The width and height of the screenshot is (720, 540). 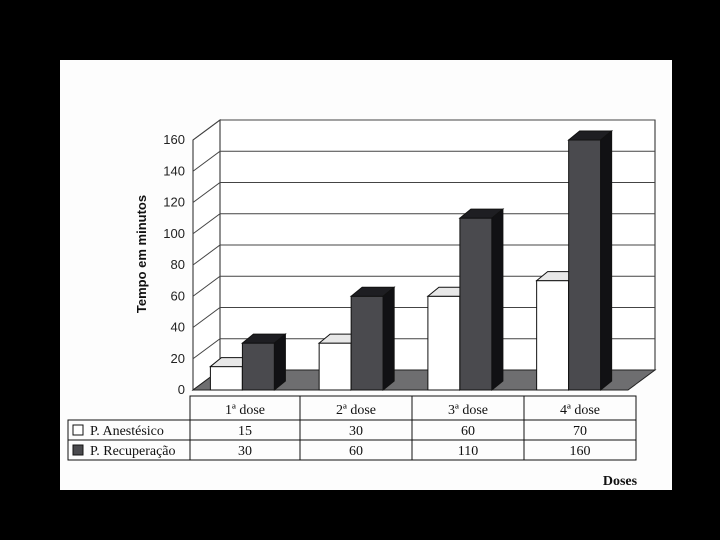 What do you see at coordinates (620, 481) in the screenshot?
I see `x-axis-label: Doses` at bounding box center [620, 481].